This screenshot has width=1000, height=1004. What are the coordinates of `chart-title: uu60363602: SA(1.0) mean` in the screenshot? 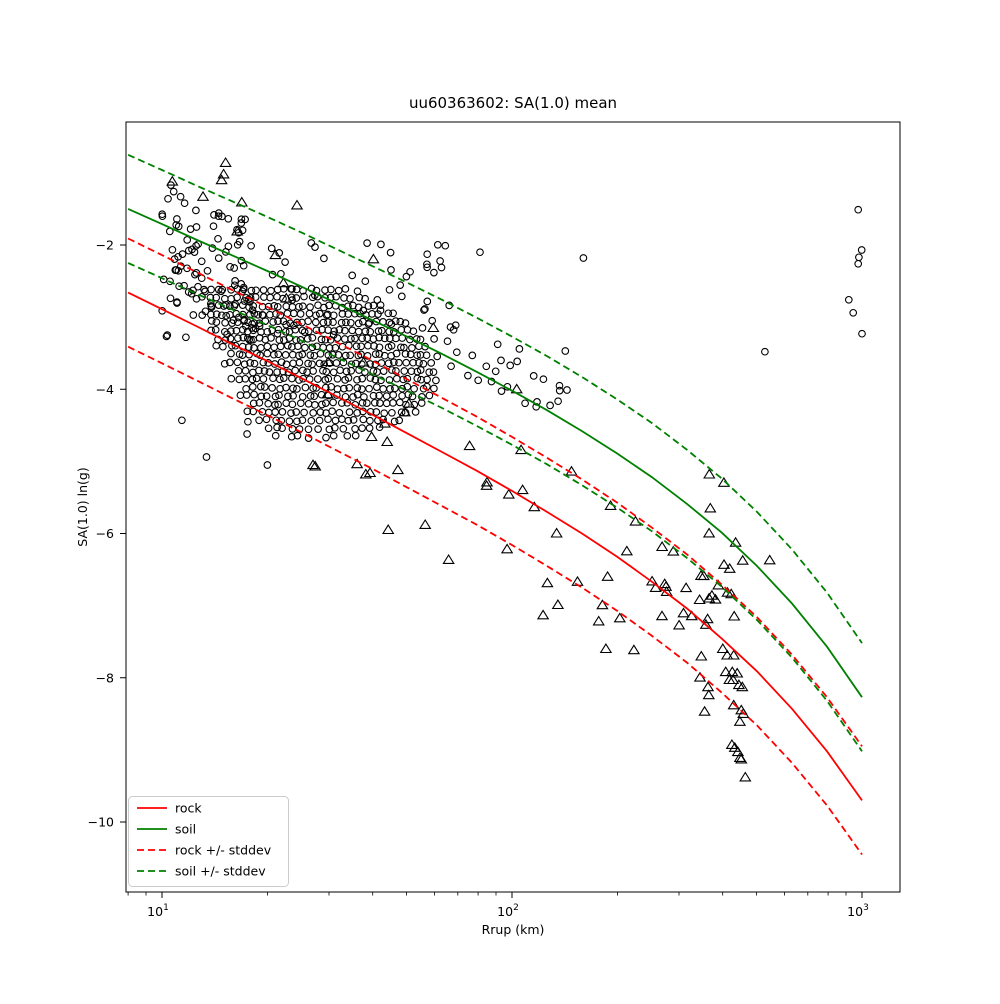 It's located at (513, 103).